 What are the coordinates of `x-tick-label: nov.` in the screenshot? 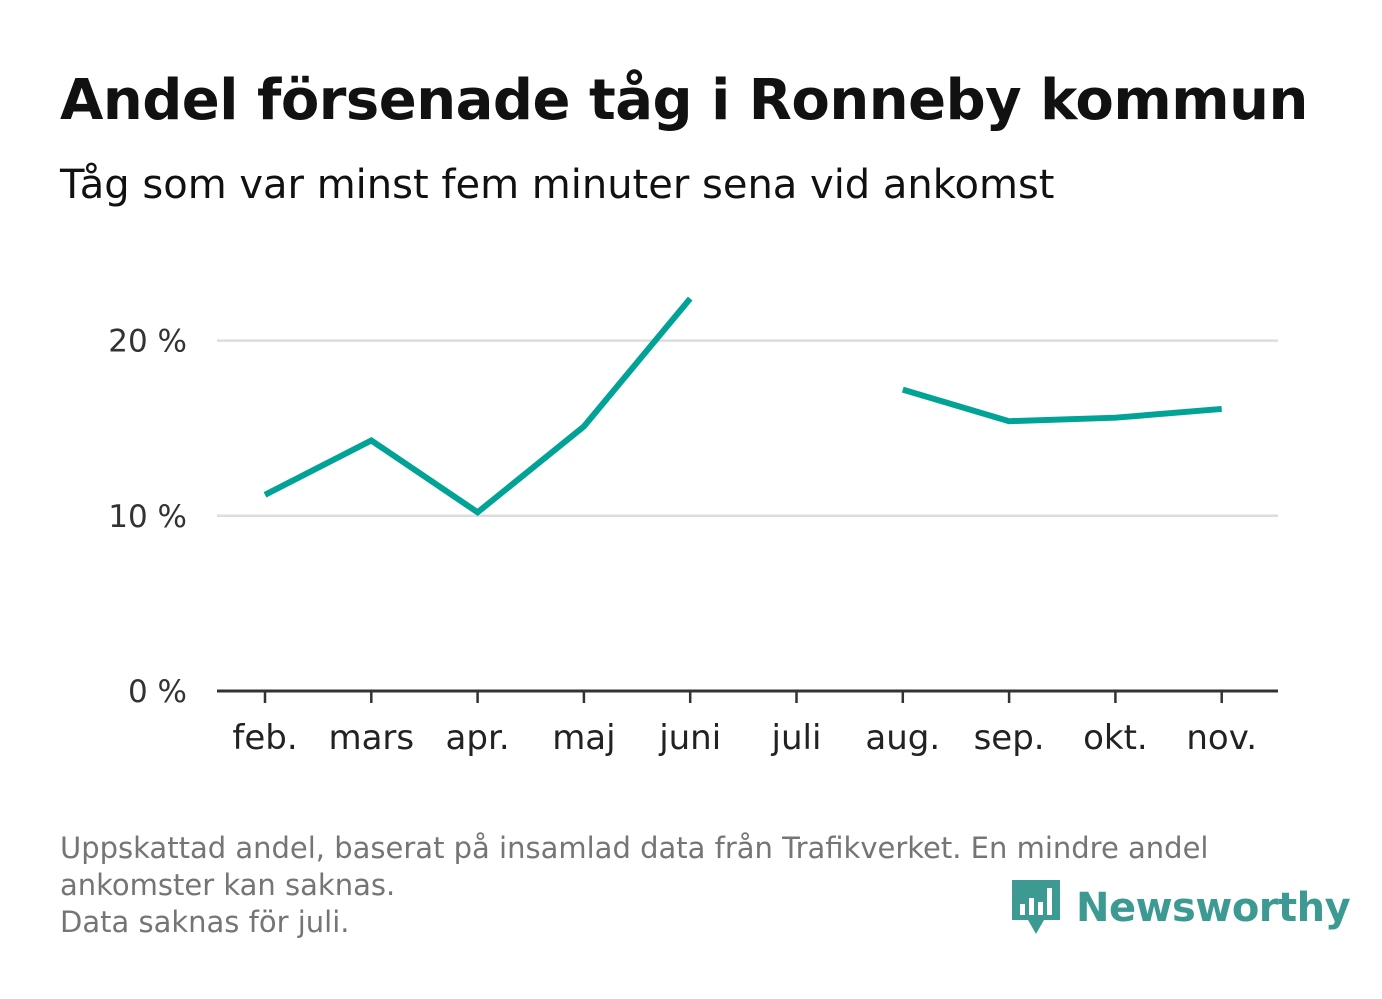 It's located at (1221, 738).